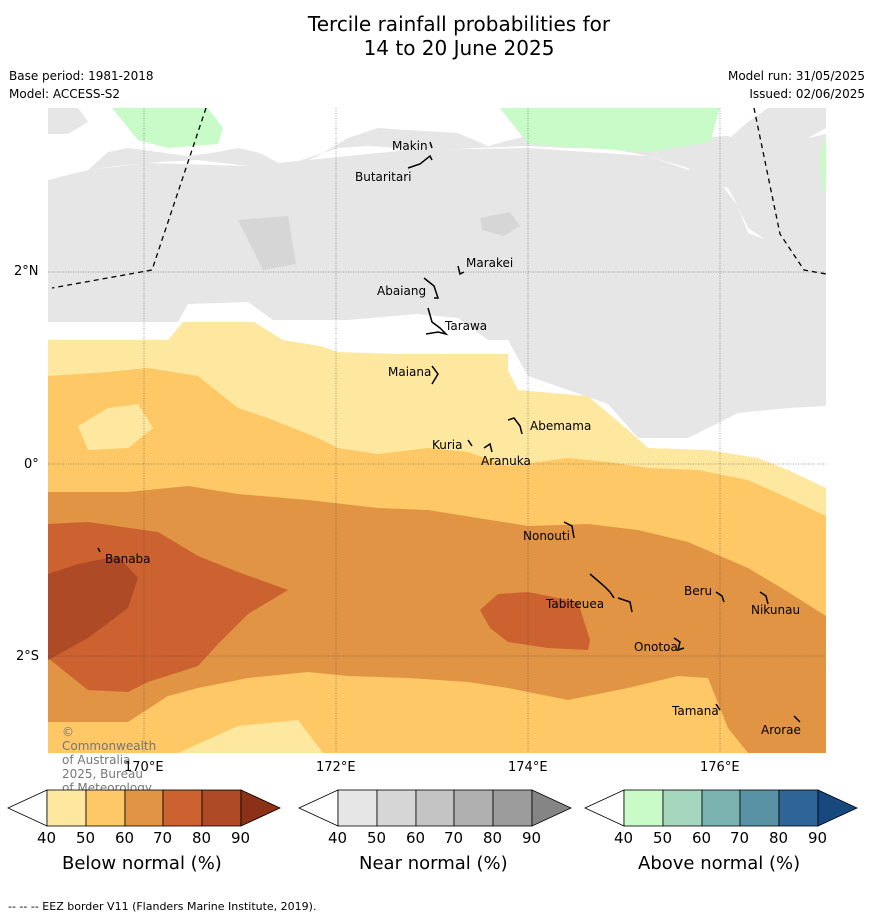 The image size is (873, 919). I want to click on lon-tick-174e: 174°E, so click(528, 767).